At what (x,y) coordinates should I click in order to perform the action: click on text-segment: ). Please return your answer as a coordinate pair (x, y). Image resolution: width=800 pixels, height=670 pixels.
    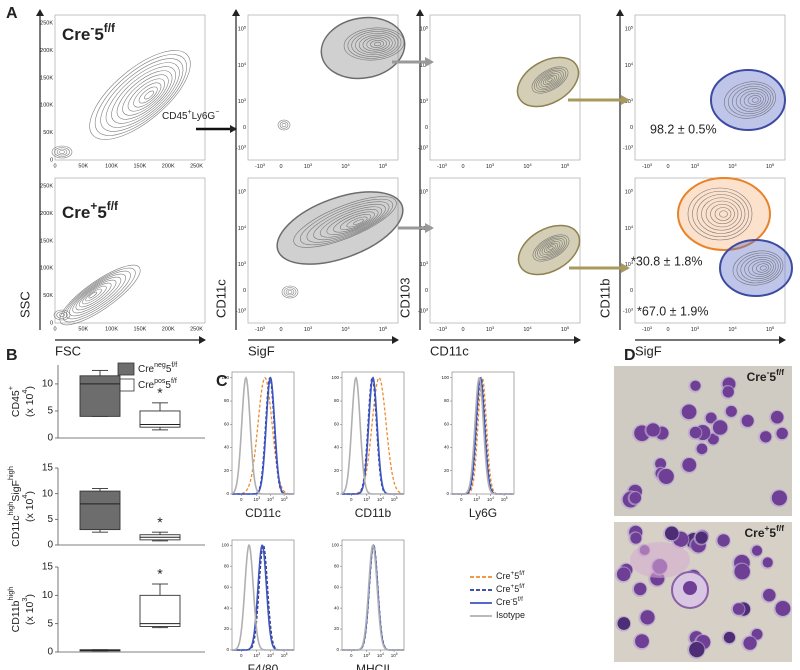
    Looking at the image, I should click on (30, 388).